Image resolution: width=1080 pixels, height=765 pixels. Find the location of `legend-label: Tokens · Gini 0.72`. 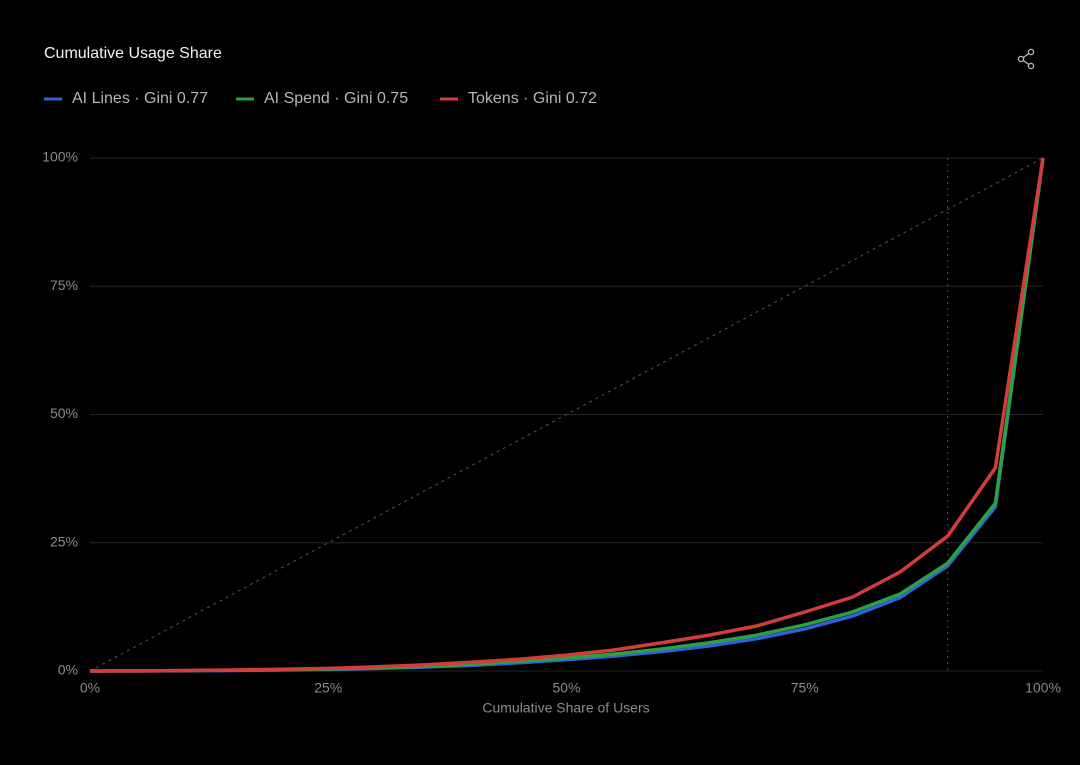

legend-label: Tokens · Gini 0.72 is located at coordinates (532, 98).